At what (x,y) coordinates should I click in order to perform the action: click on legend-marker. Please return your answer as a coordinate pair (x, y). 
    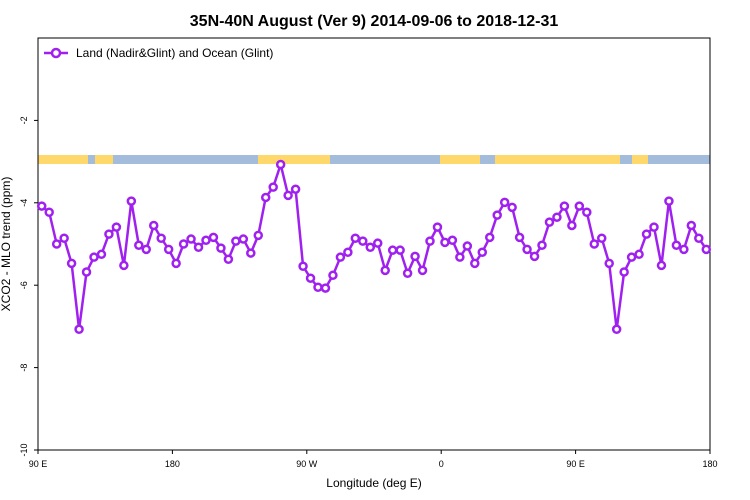
    Looking at the image, I should click on (56, 53).